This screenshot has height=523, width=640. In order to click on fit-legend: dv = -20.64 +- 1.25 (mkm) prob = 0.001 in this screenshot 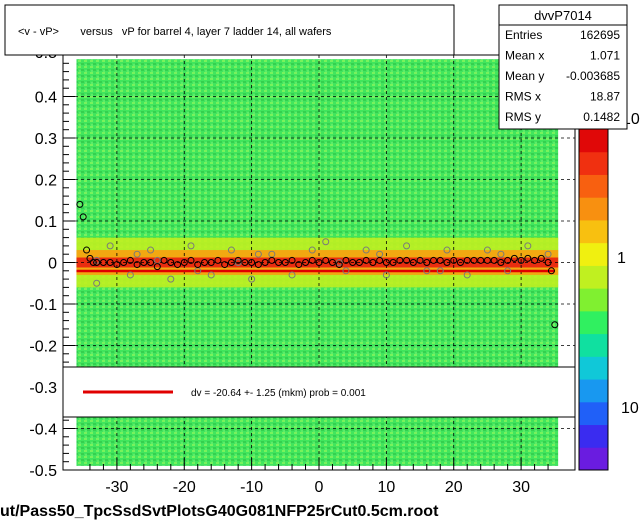, I will do `click(319, 392)`.